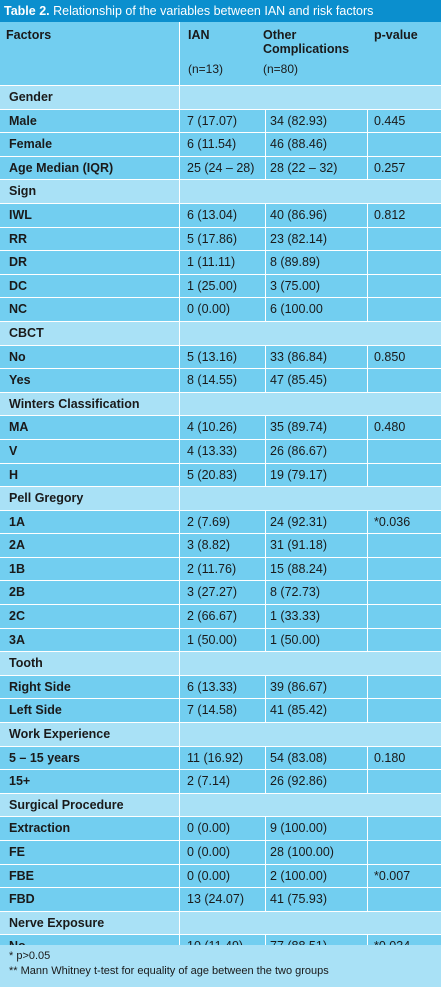  Describe the element at coordinates (390, 120) in the screenshot. I see `pvalue-cell: 0.445` at that location.